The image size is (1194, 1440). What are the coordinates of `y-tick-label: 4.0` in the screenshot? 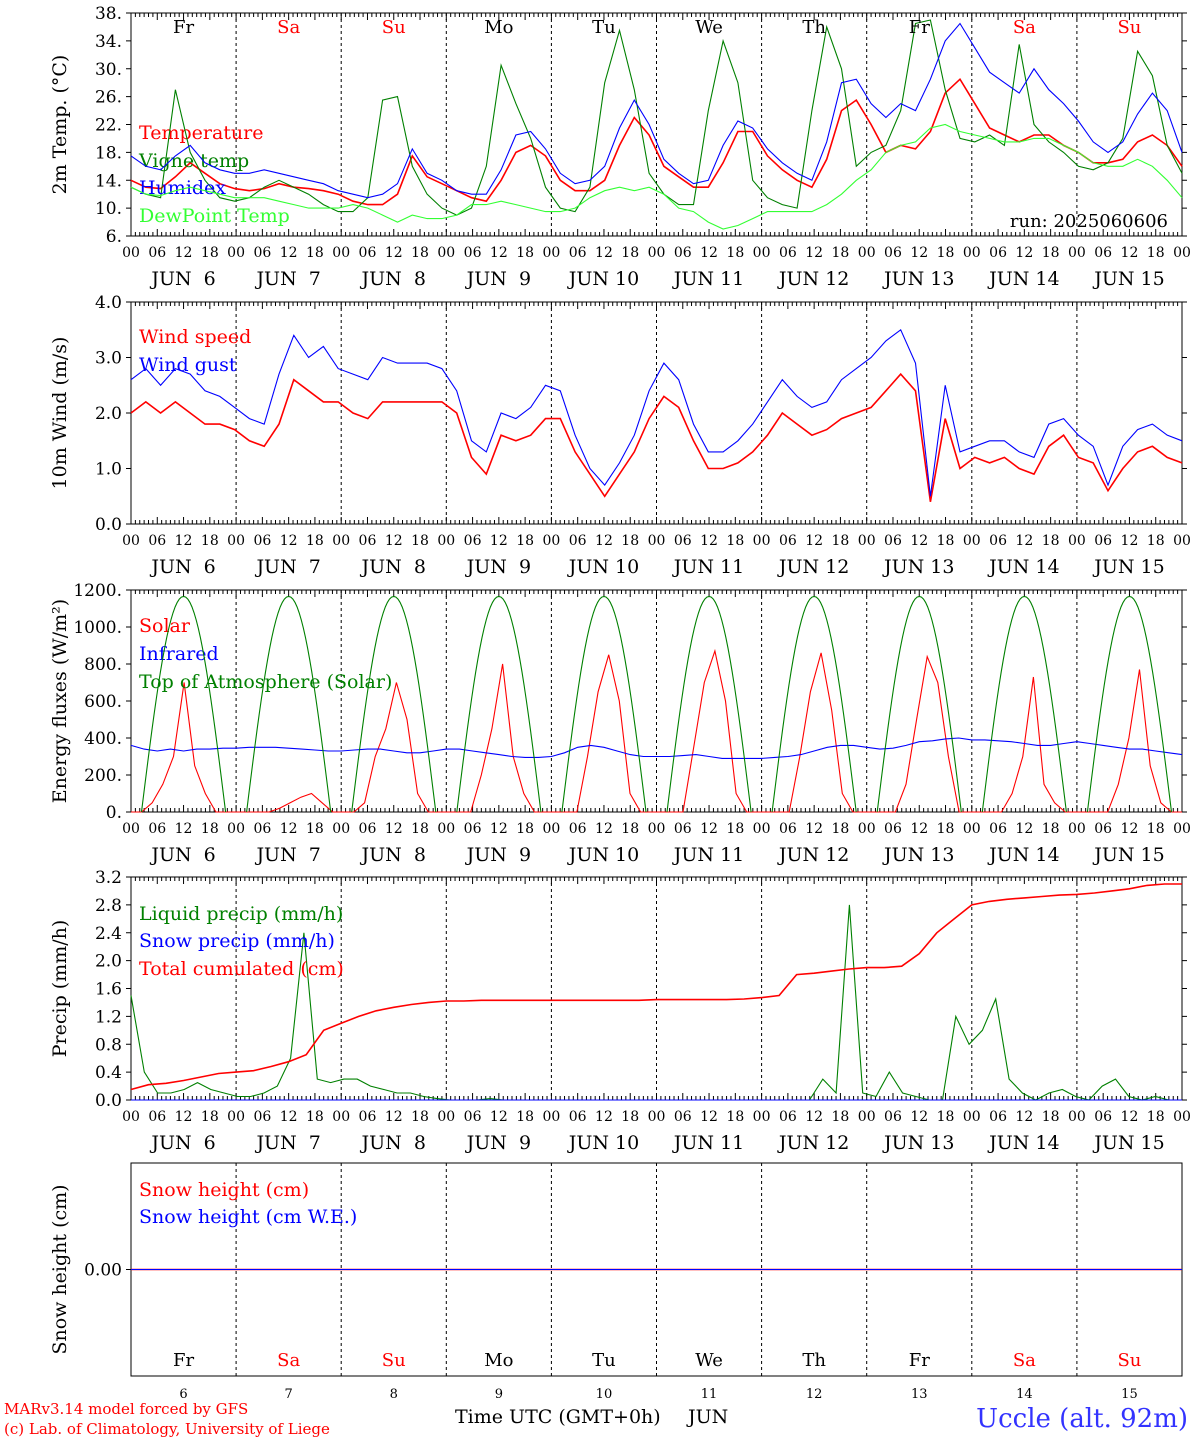 It's located at (108, 303).